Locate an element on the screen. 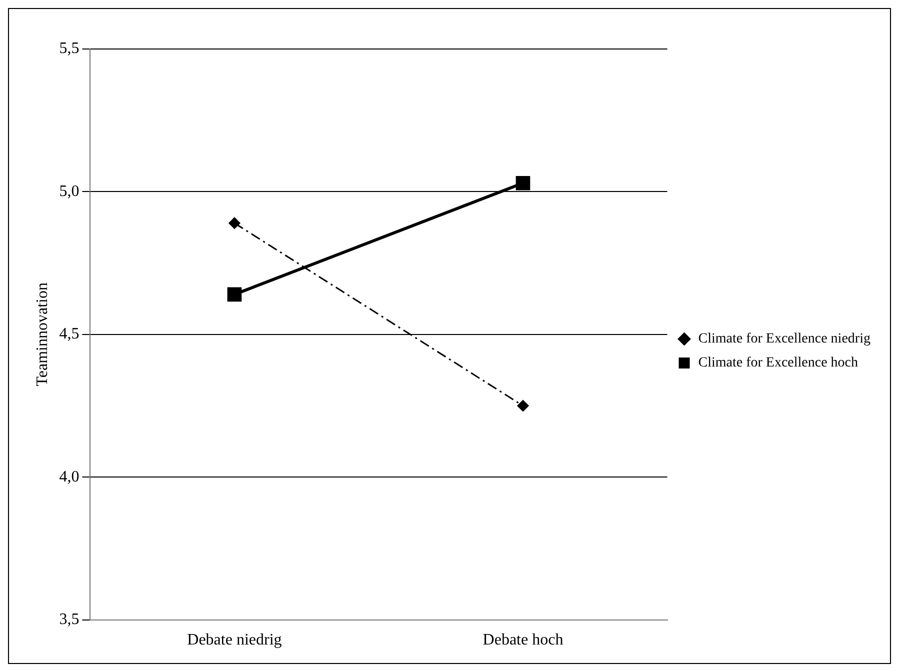 The height and width of the screenshot is (672, 899). legend-label: Climate for Excellence niedrig is located at coordinates (784, 339).